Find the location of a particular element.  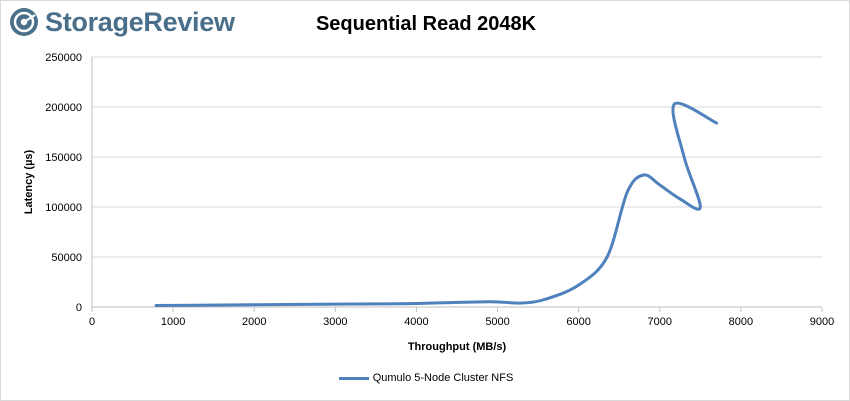

y-tick-label: 50000 is located at coordinates (66, 258).